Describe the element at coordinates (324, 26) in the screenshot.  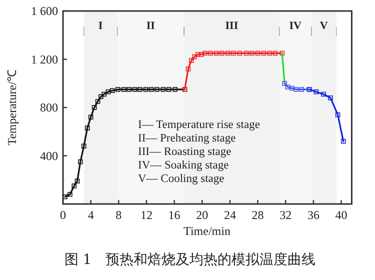
I see `band-label: V` at that location.